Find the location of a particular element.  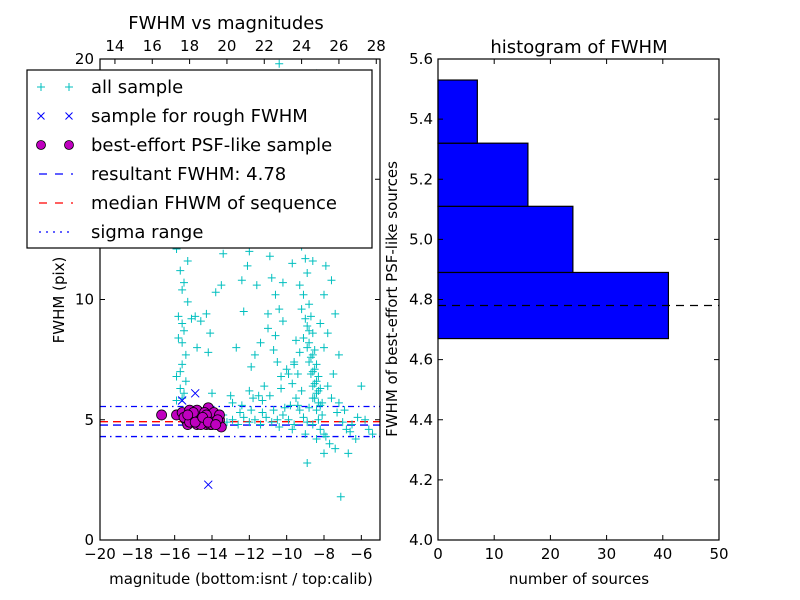

y-tick-label: 5 is located at coordinates (89, 420).